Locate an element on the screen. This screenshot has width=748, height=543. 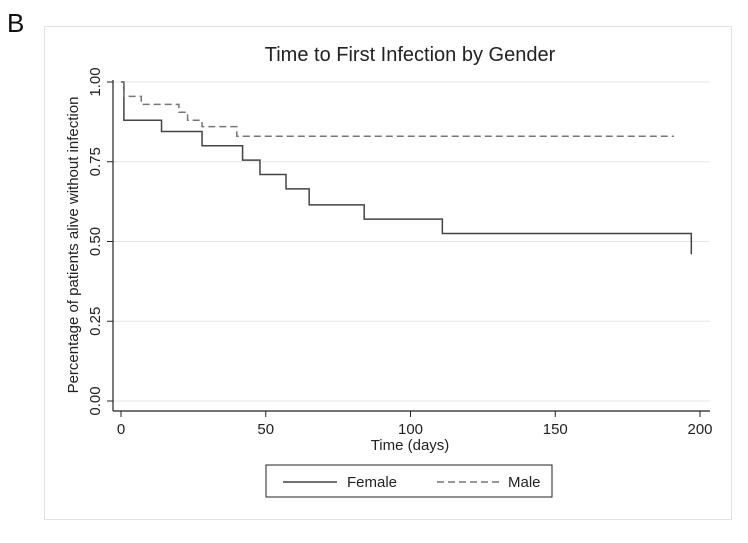
x-tick-label-3: 150 is located at coordinates (555, 429).